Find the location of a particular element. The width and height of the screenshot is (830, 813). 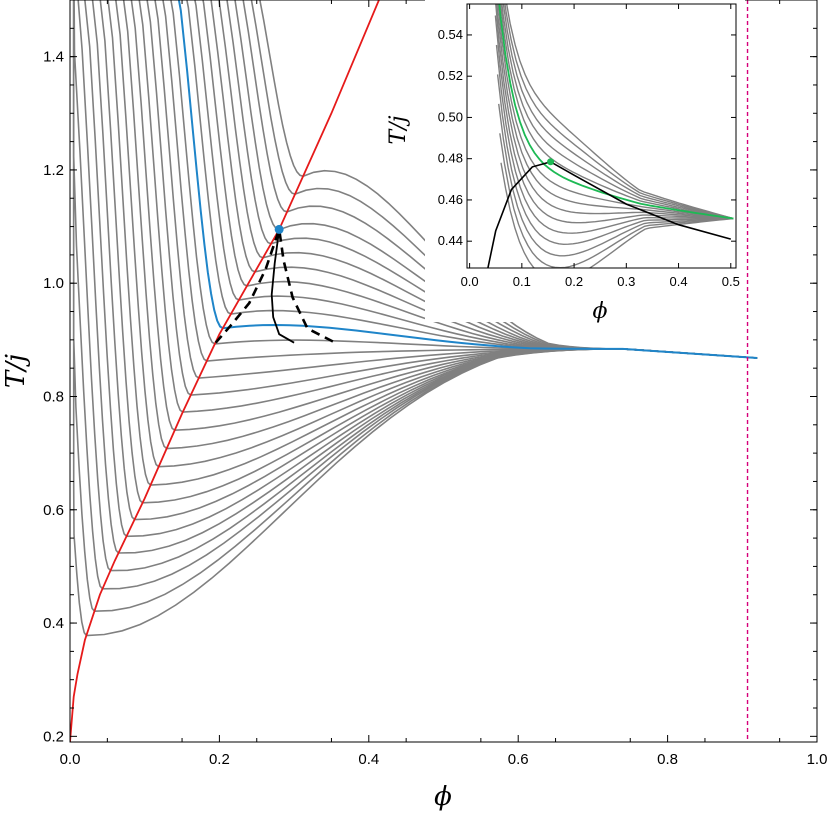

main-x-tick-label: 0.8 is located at coordinates (667, 759).